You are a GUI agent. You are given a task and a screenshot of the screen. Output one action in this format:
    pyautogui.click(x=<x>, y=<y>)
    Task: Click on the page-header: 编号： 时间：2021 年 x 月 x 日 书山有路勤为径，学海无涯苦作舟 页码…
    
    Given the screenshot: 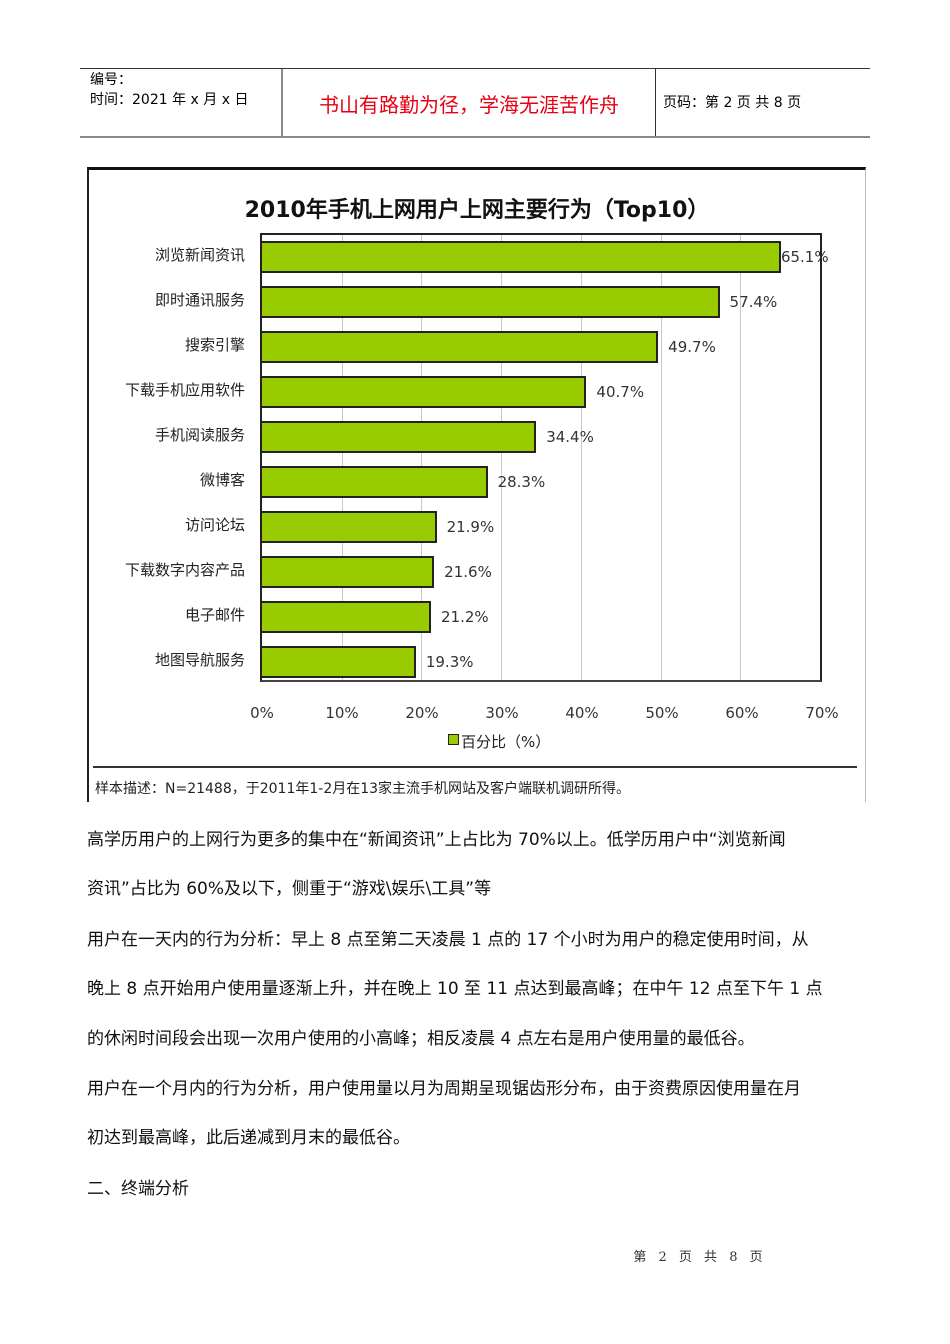 What is the action you would take?
    pyautogui.click(x=475, y=103)
    